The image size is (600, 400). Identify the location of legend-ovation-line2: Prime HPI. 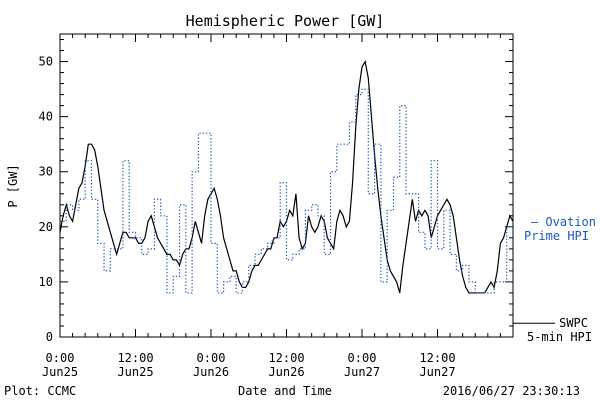
(556, 236).